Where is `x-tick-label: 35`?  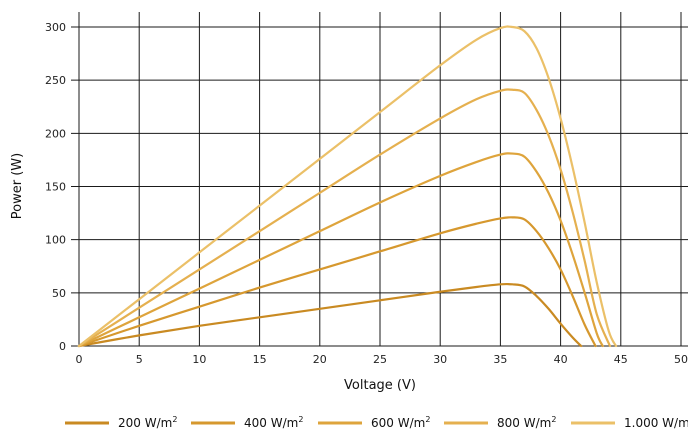
x-tick-label: 35 is located at coordinates (500, 359).